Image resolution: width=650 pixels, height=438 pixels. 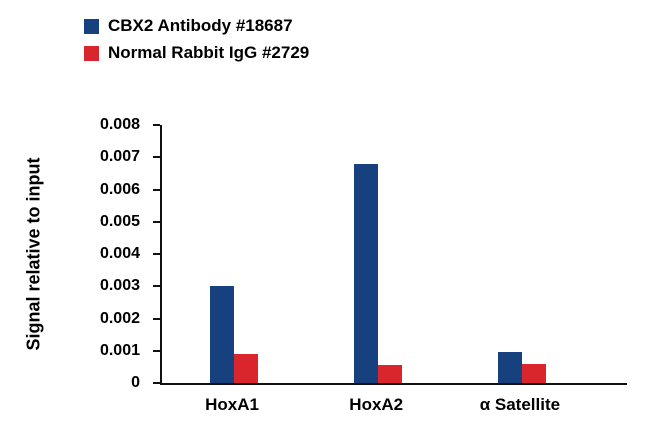 What do you see at coordinates (119, 286) in the screenshot?
I see `y-tick-label: 0.003` at bounding box center [119, 286].